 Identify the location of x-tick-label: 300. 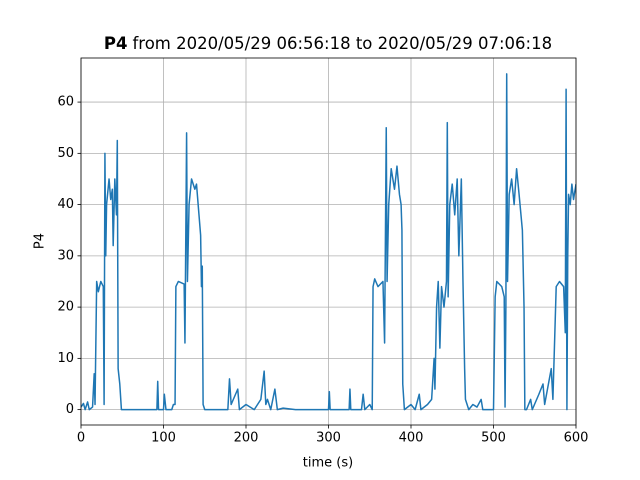
(328, 438).